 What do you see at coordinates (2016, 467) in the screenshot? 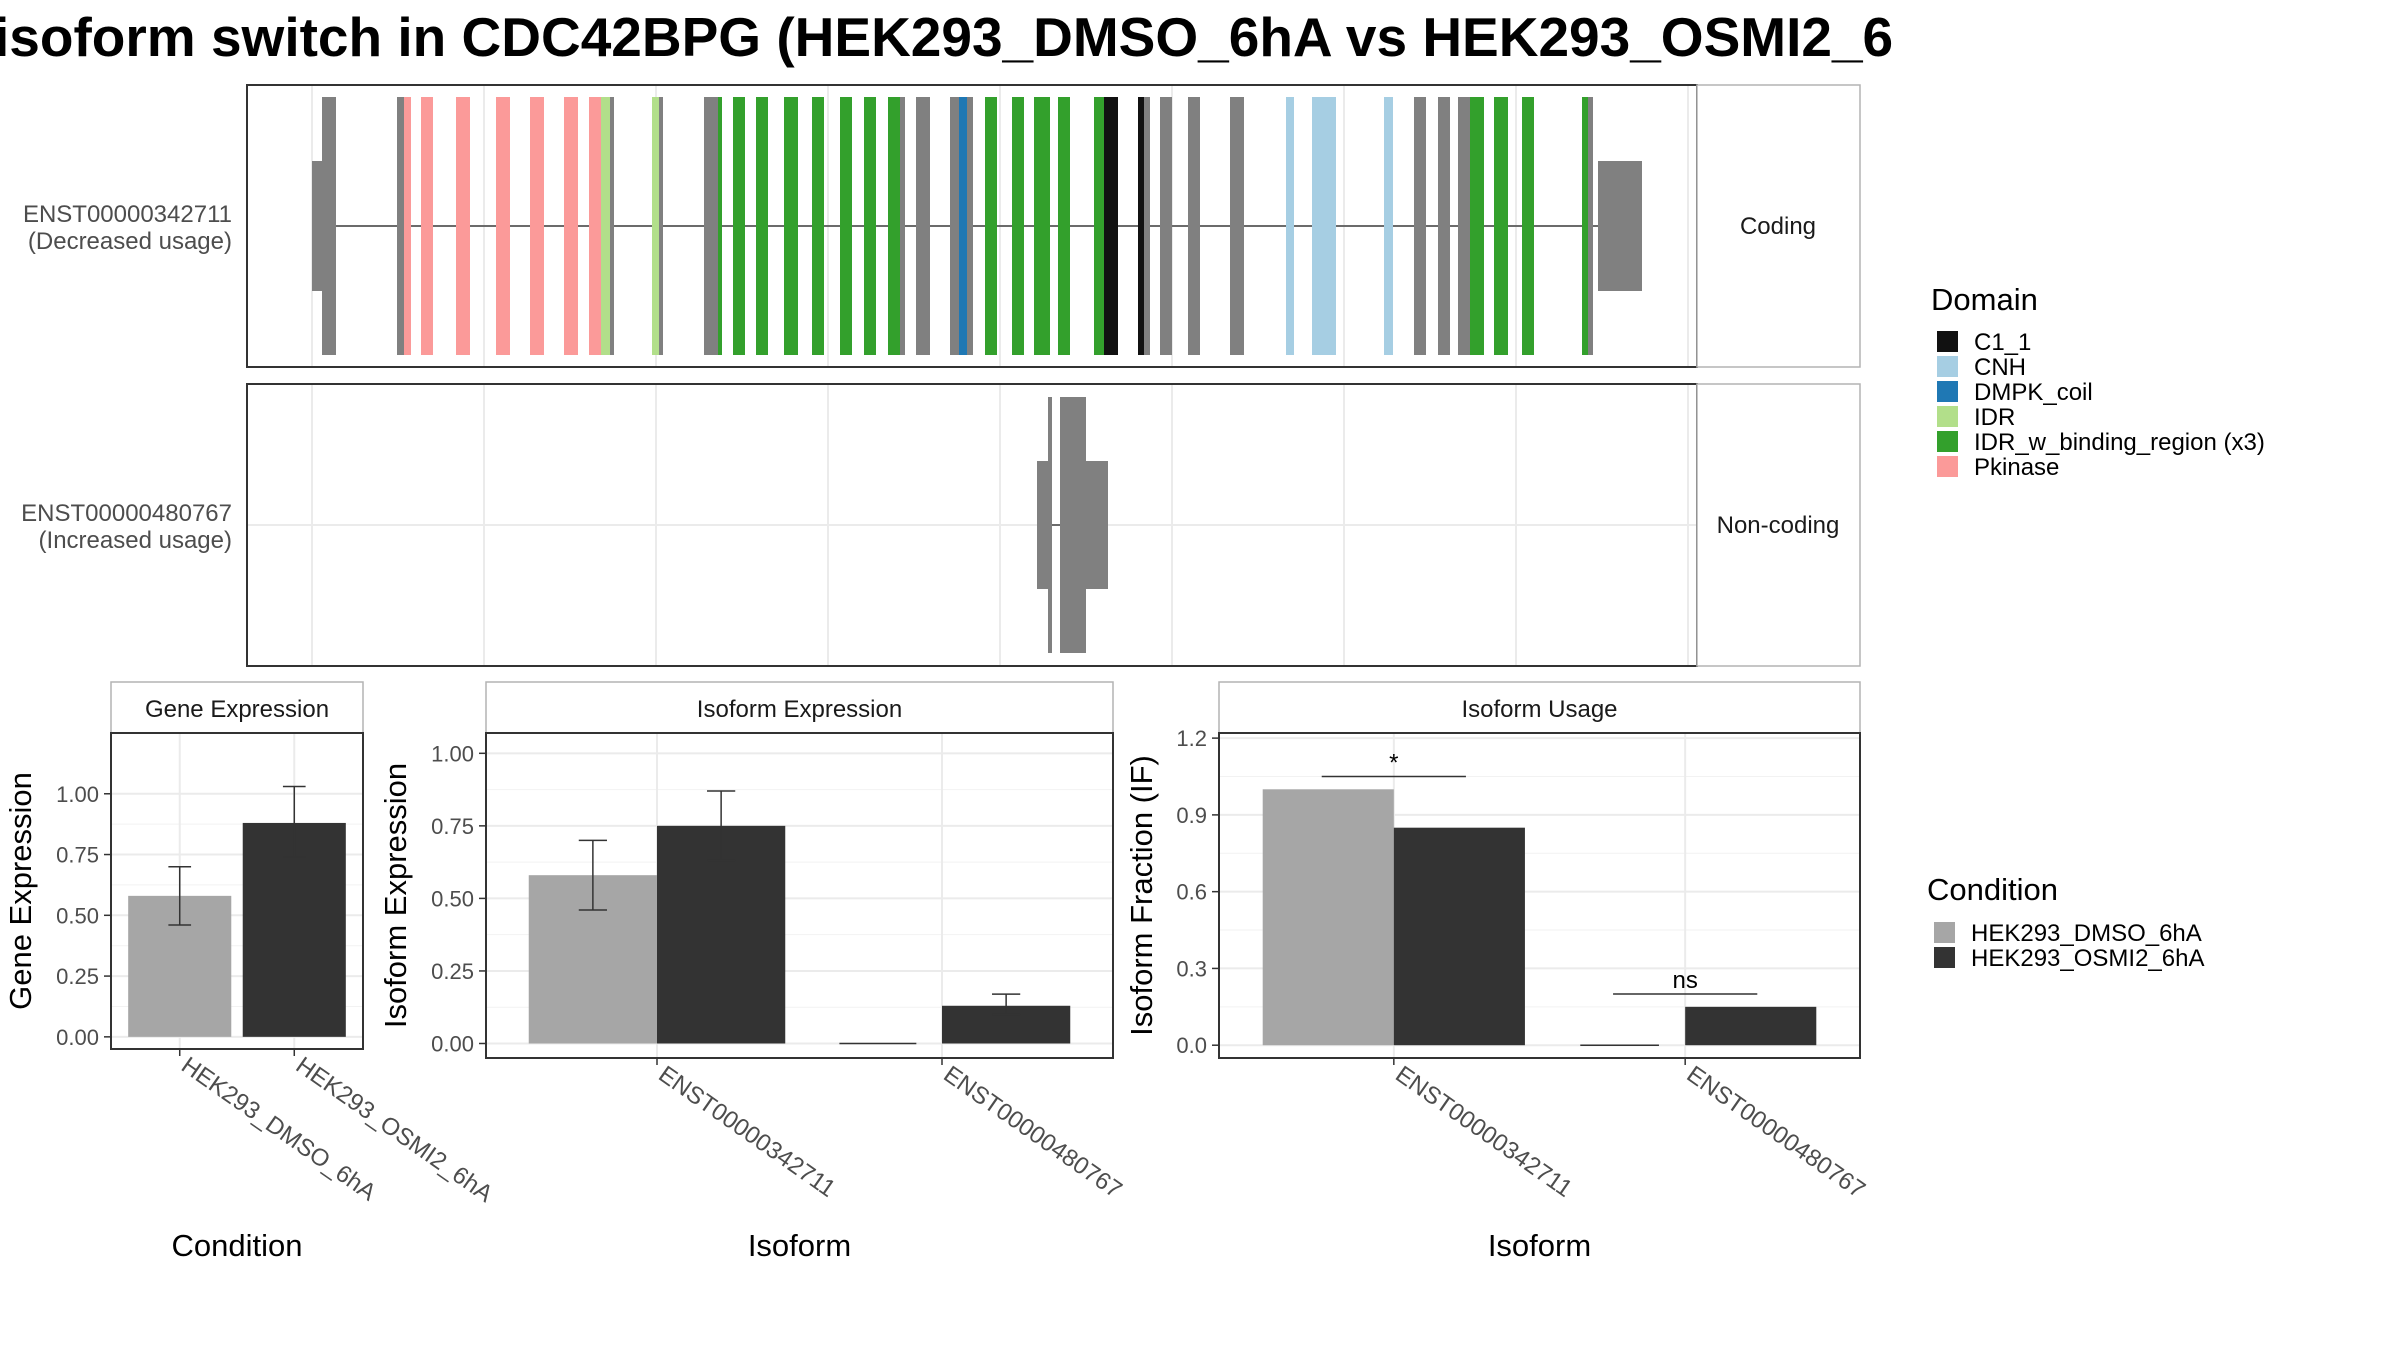
I see `domain-legend-label: Pkinase` at bounding box center [2016, 467].